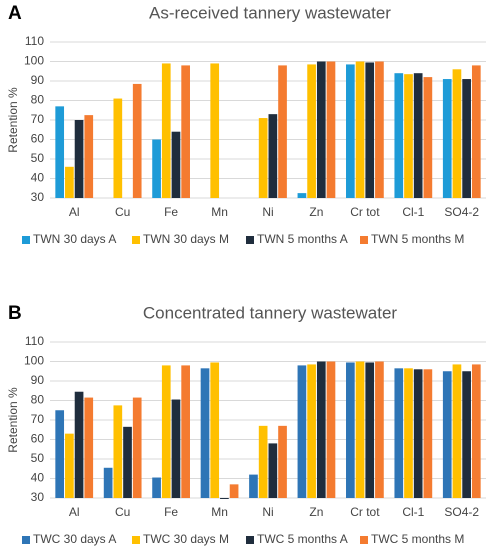 This screenshot has width=491, height=549. Describe the element at coordinates (38, 458) in the screenshot. I see `y-tick-label: 50` at that location.